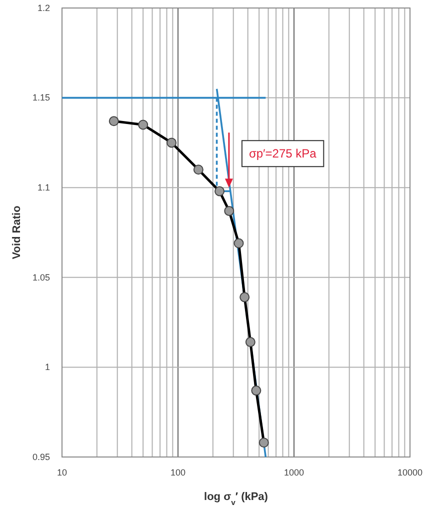 The width and height of the screenshot is (434, 512). Describe the element at coordinates (43, 187) in the screenshot. I see `y-tick-label: 1.1` at that location.